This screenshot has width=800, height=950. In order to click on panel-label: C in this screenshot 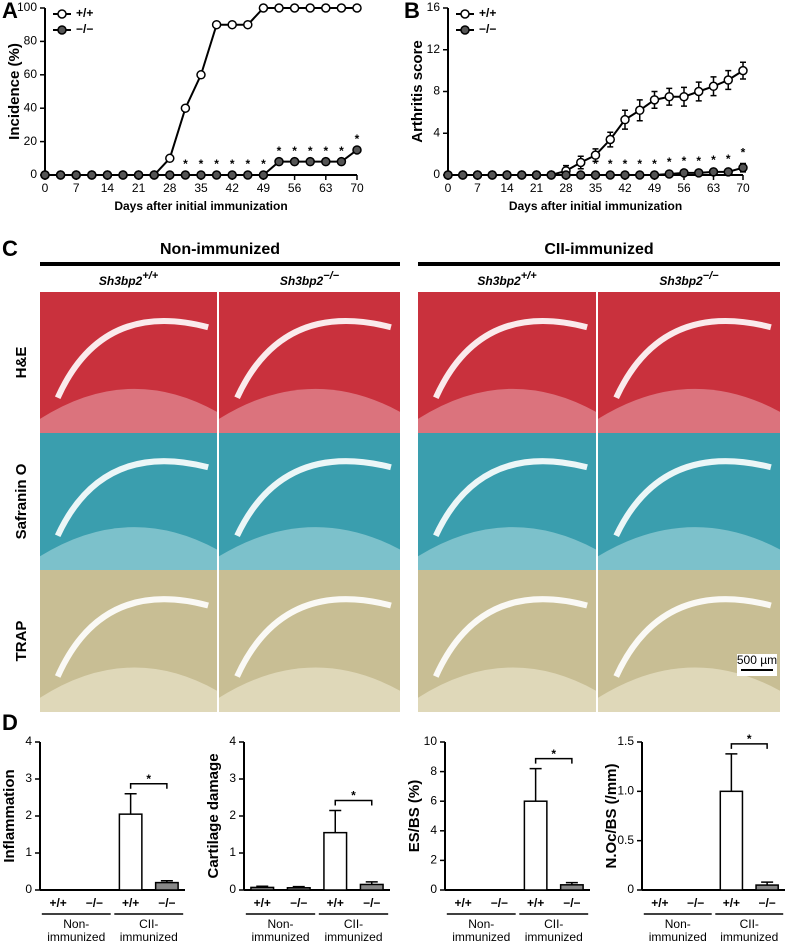, I will do `click(10, 248)`.